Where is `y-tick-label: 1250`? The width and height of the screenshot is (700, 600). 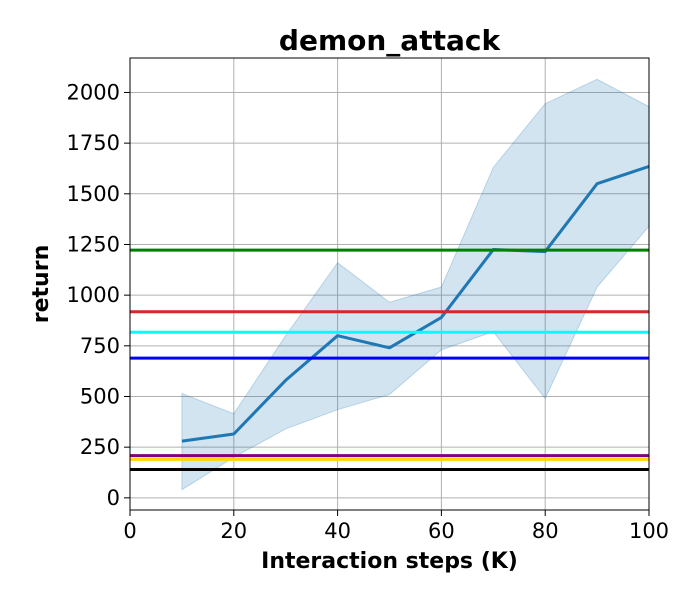 y-tick-label: 1250 is located at coordinates (93, 244).